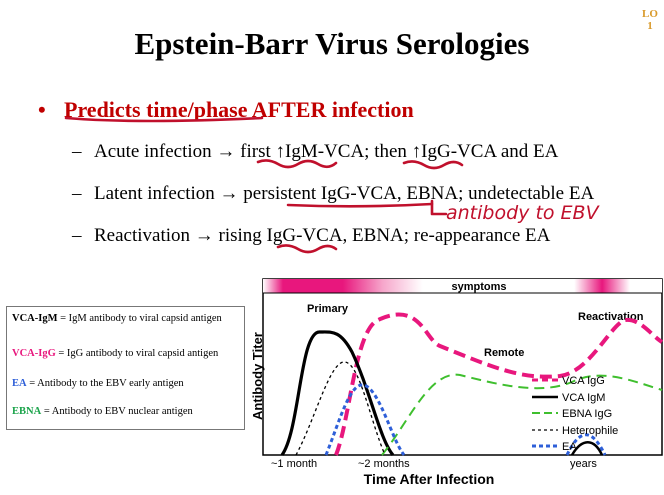 This screenshot has height=495, width=664. I want to click on annotation-remote: Remote, so click(504, 353).